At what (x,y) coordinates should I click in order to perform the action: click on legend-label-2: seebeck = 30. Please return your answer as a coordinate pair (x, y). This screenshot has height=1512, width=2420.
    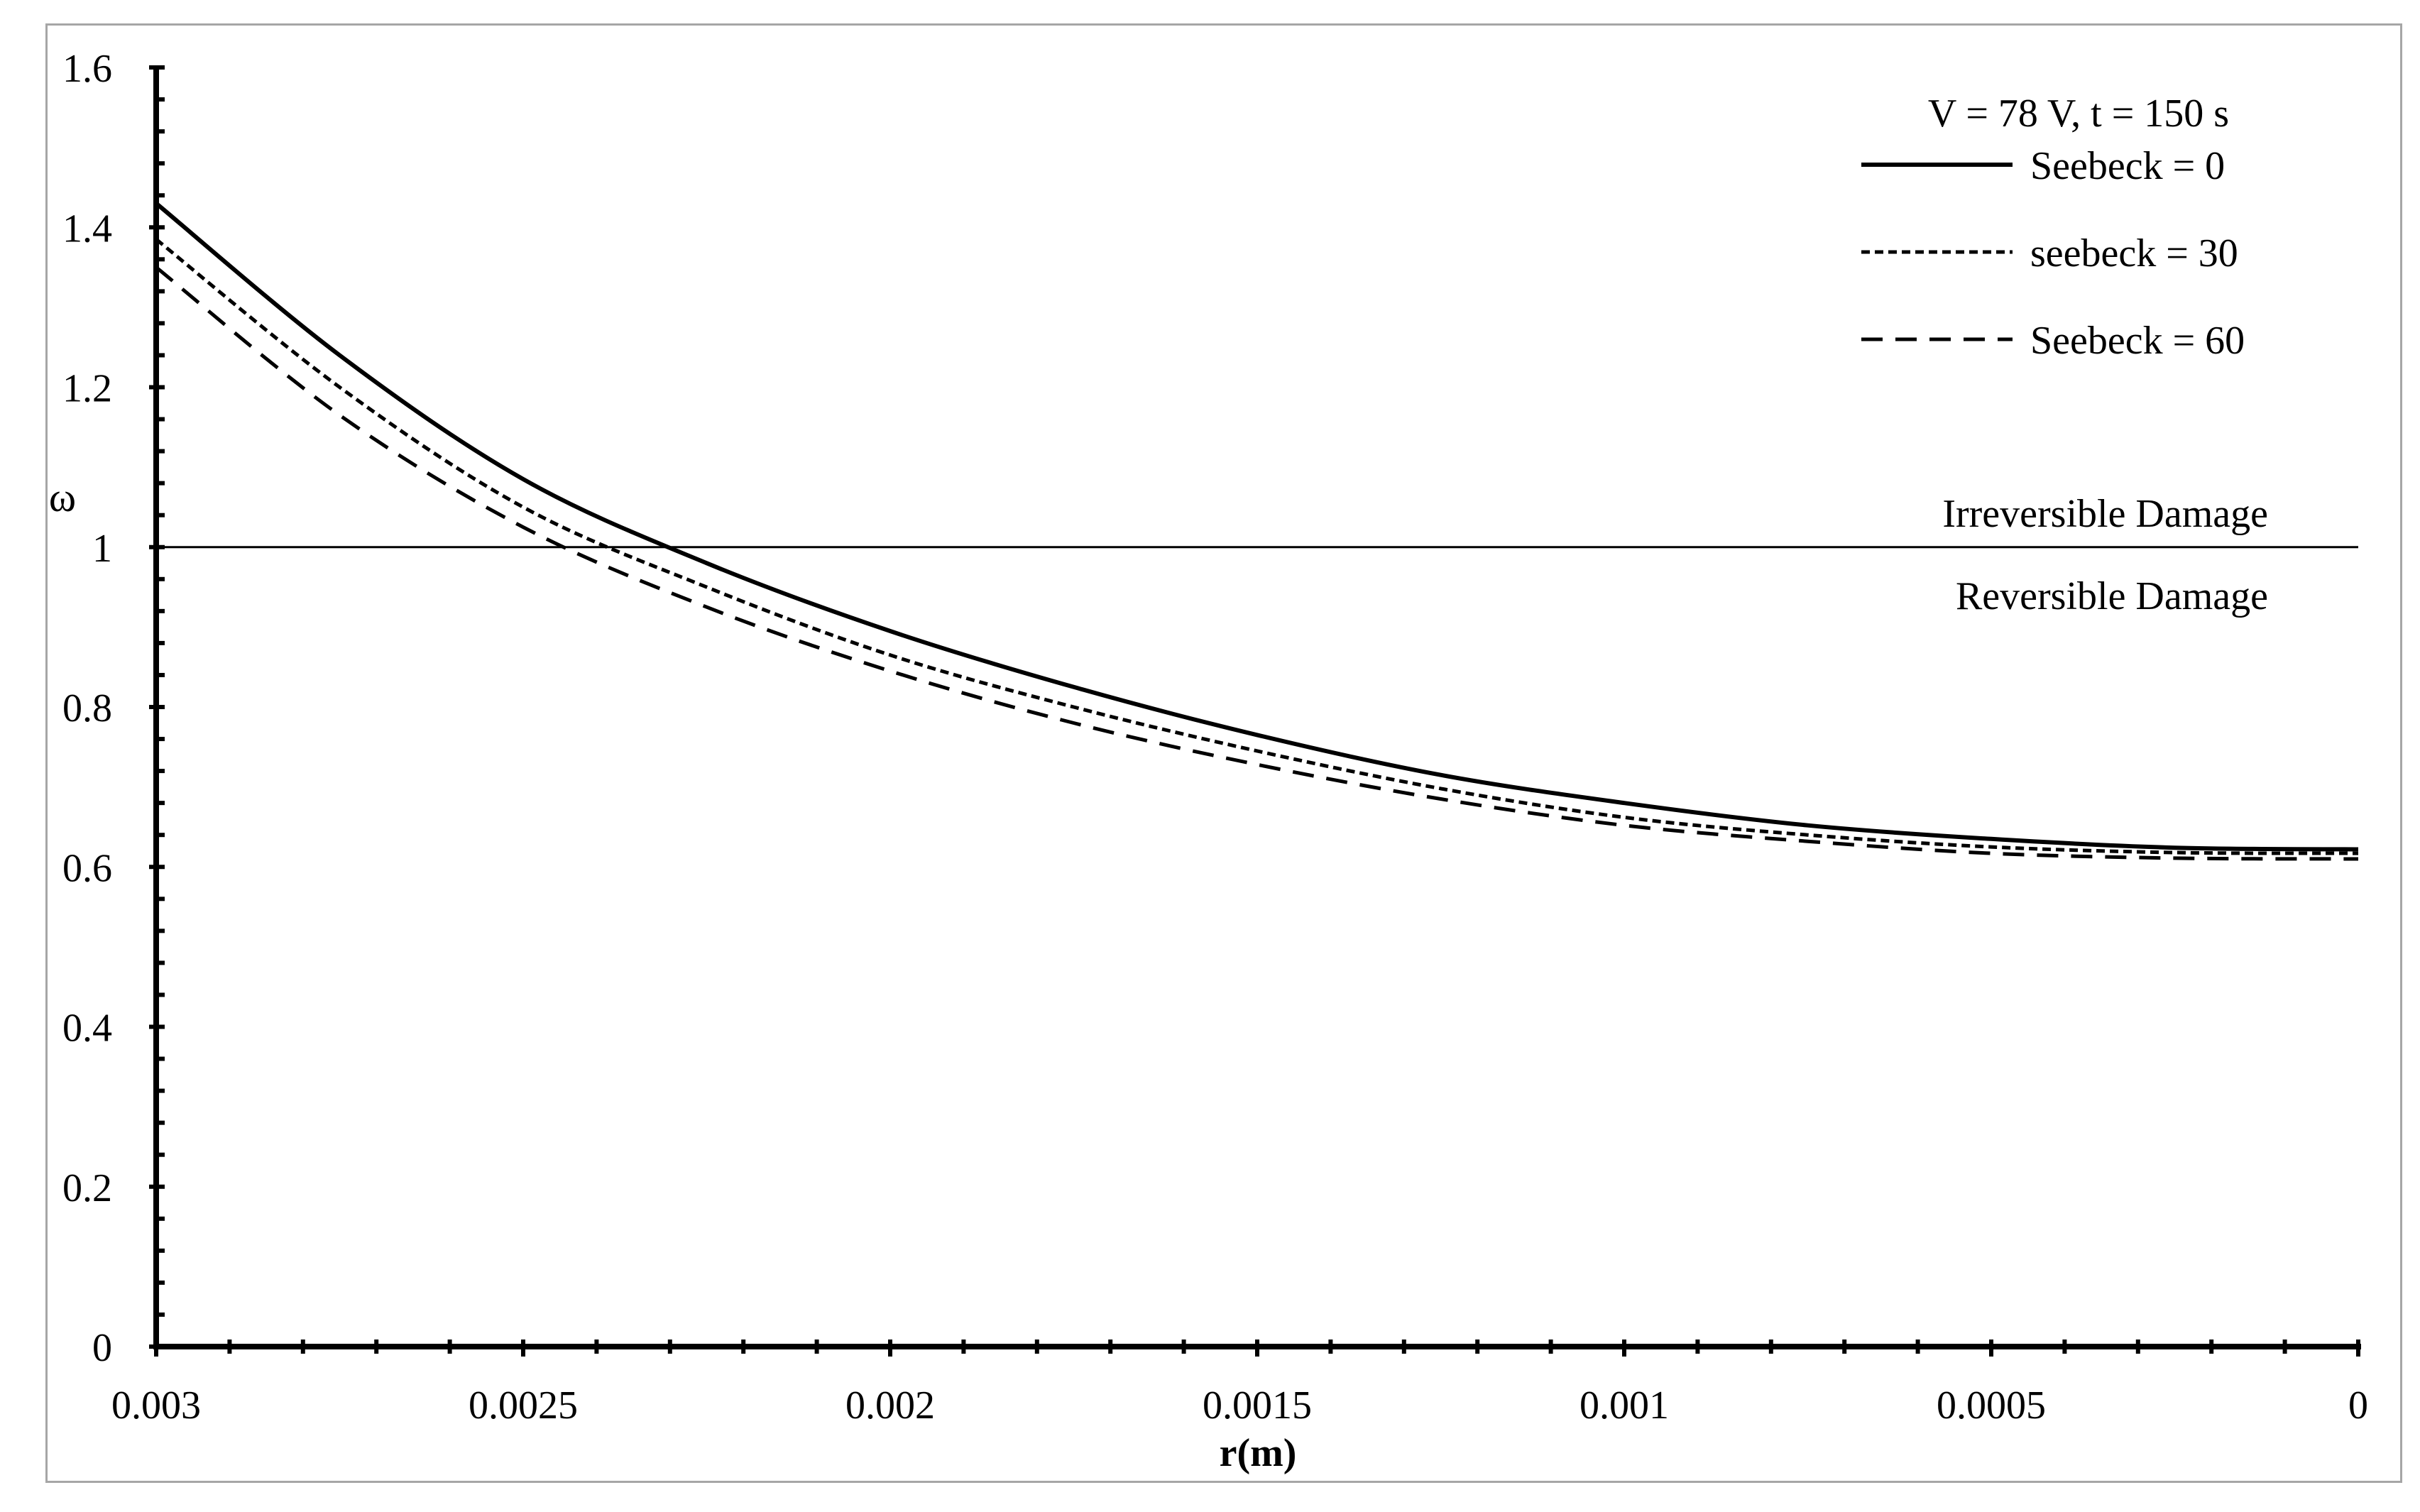
    Looking at the image, I should click on (2134, 253).